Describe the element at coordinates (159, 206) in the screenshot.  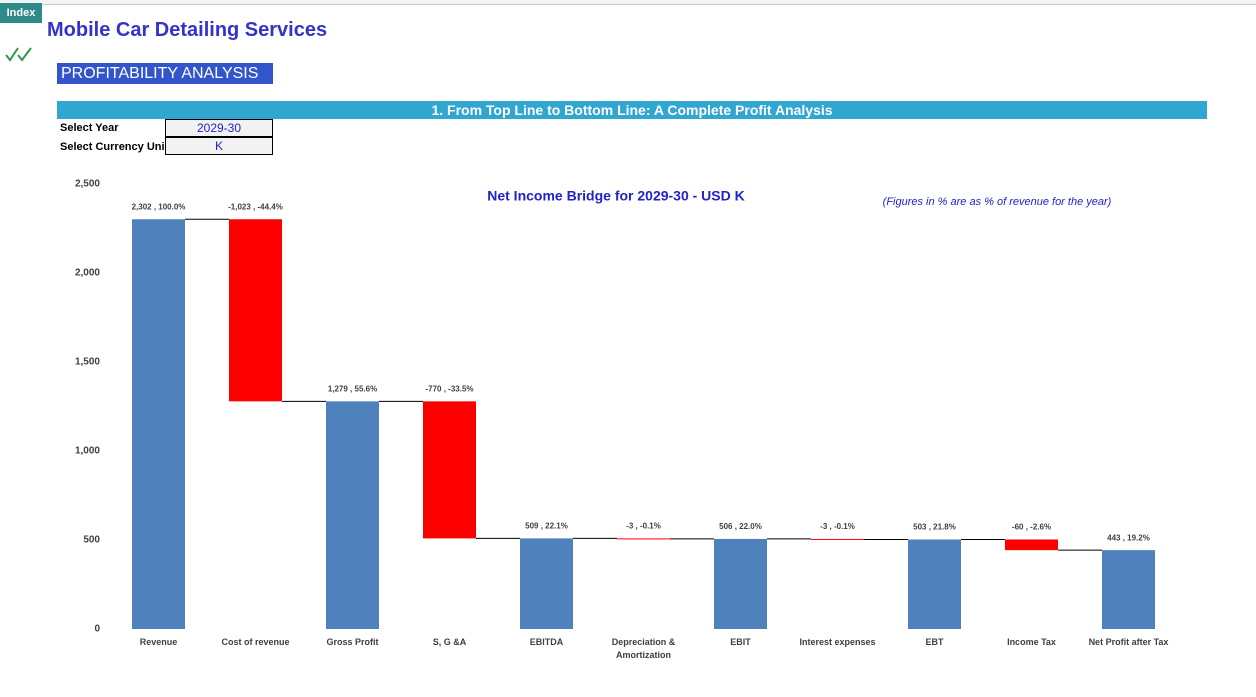
I see `data-label: 2,302 , 100.0%` at that location.